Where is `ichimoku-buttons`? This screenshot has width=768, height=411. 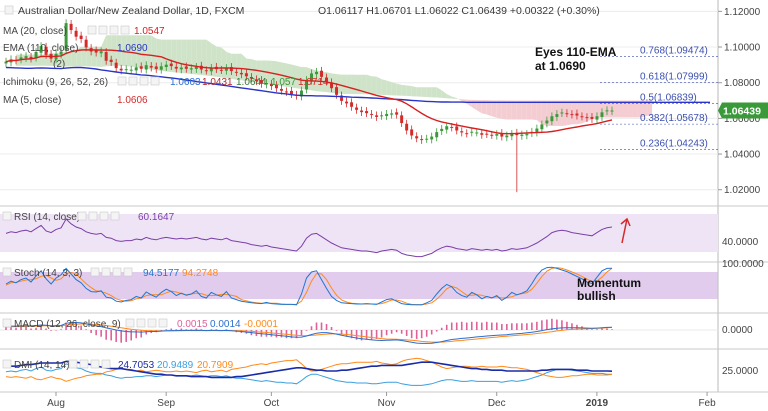 ichimoku-buttons is located at coordinates (138, 81).